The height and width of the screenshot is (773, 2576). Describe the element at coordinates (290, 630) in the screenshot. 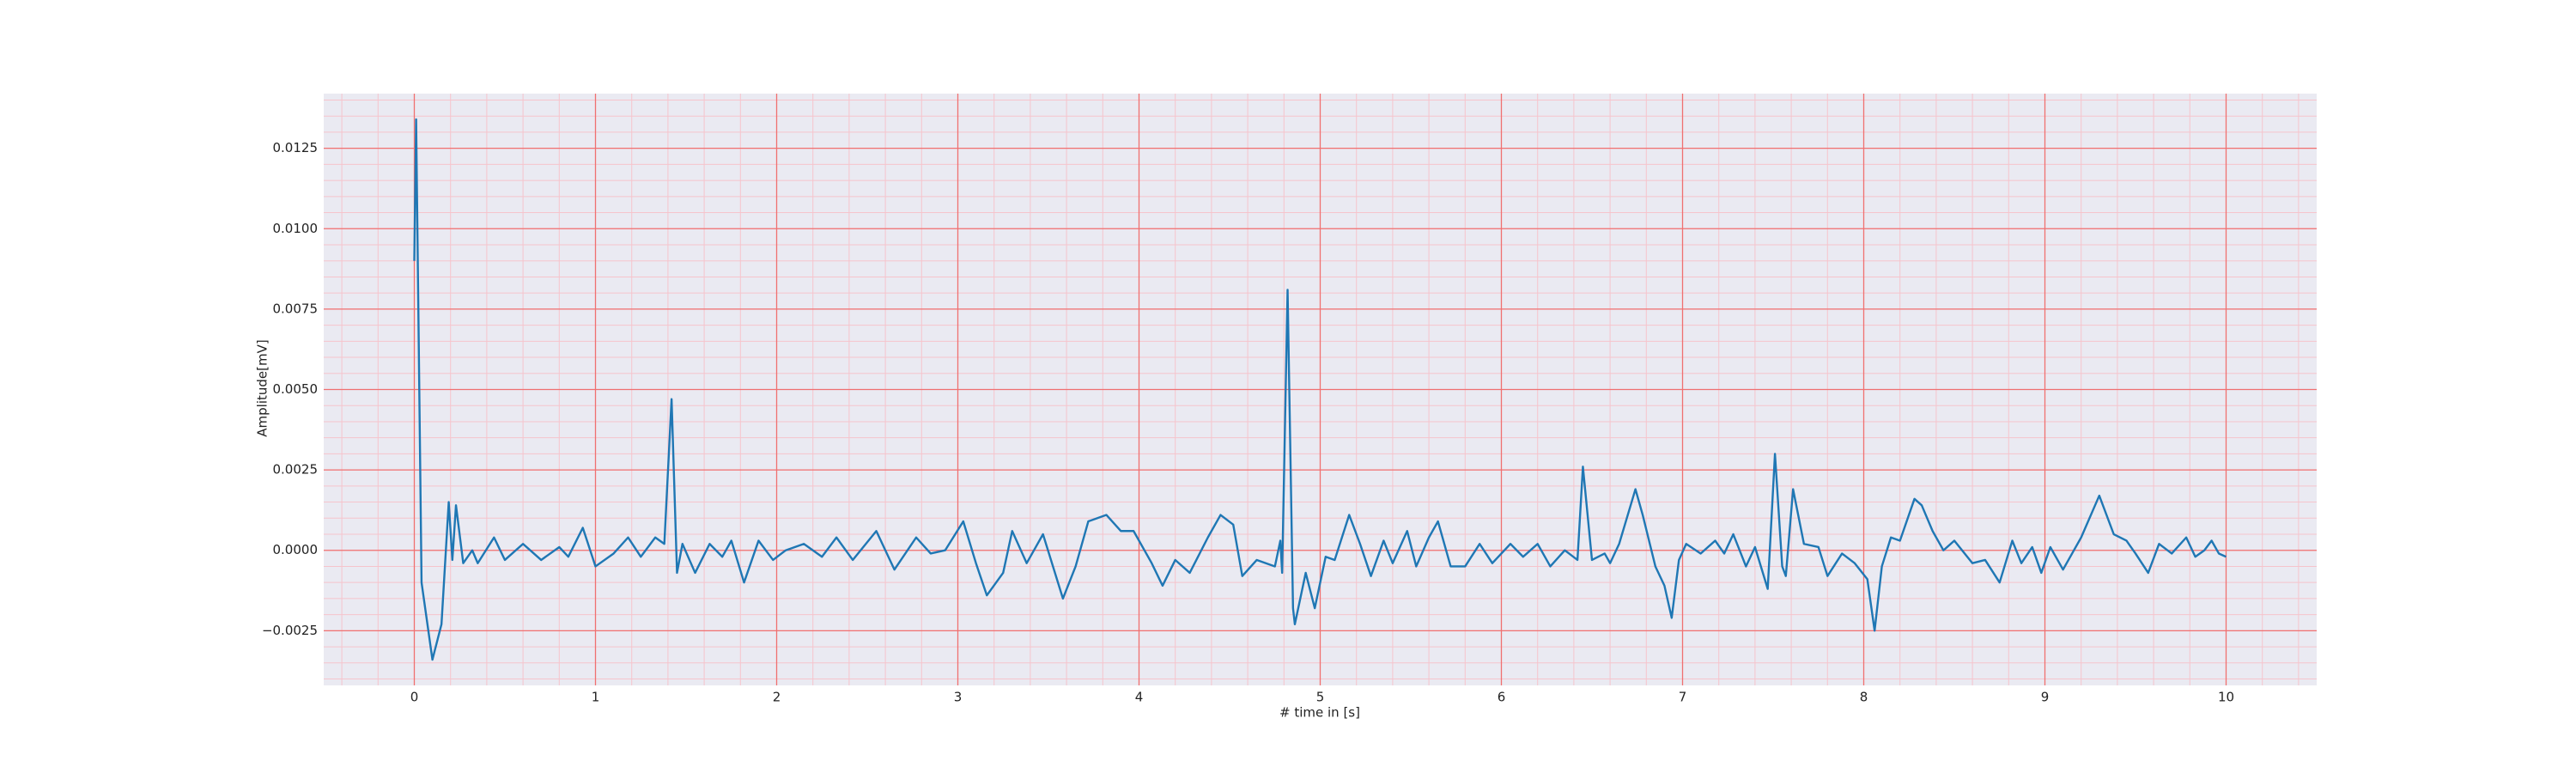

I see `y-tick-label: −0.0025` at that location.